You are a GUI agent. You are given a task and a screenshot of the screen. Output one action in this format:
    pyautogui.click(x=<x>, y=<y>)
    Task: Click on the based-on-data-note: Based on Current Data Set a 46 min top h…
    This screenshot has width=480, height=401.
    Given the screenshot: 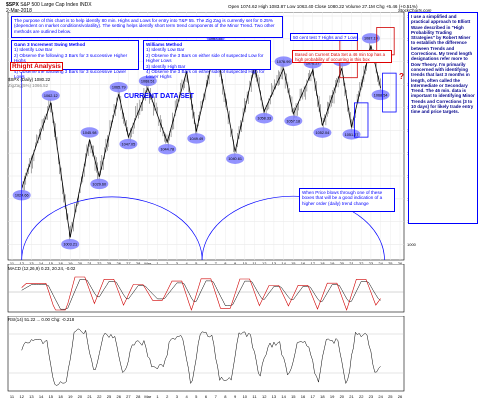 What is the action you would take?
    pyautogui.click(x=342, y=56)
    